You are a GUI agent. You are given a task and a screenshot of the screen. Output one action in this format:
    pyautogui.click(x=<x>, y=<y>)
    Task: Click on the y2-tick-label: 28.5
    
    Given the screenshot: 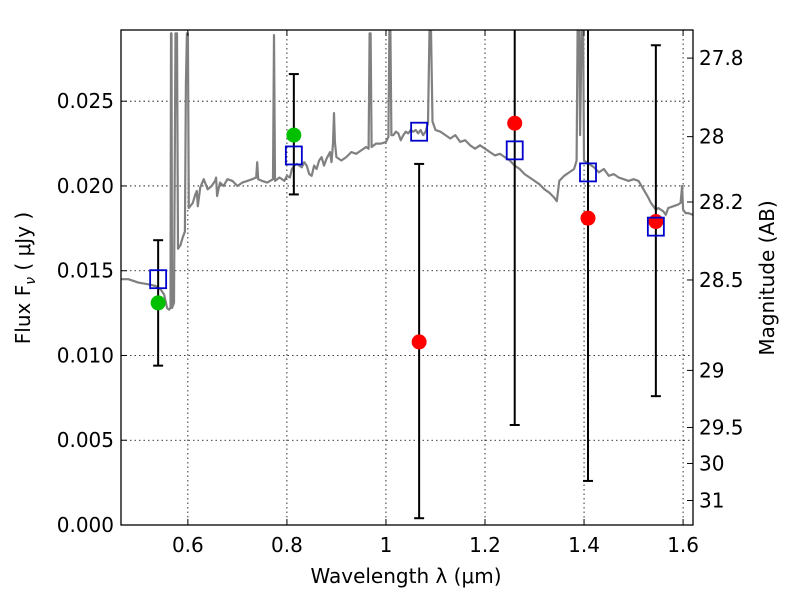 What is the action you would take?
    pyautogui.click(x=721, y=280)
    